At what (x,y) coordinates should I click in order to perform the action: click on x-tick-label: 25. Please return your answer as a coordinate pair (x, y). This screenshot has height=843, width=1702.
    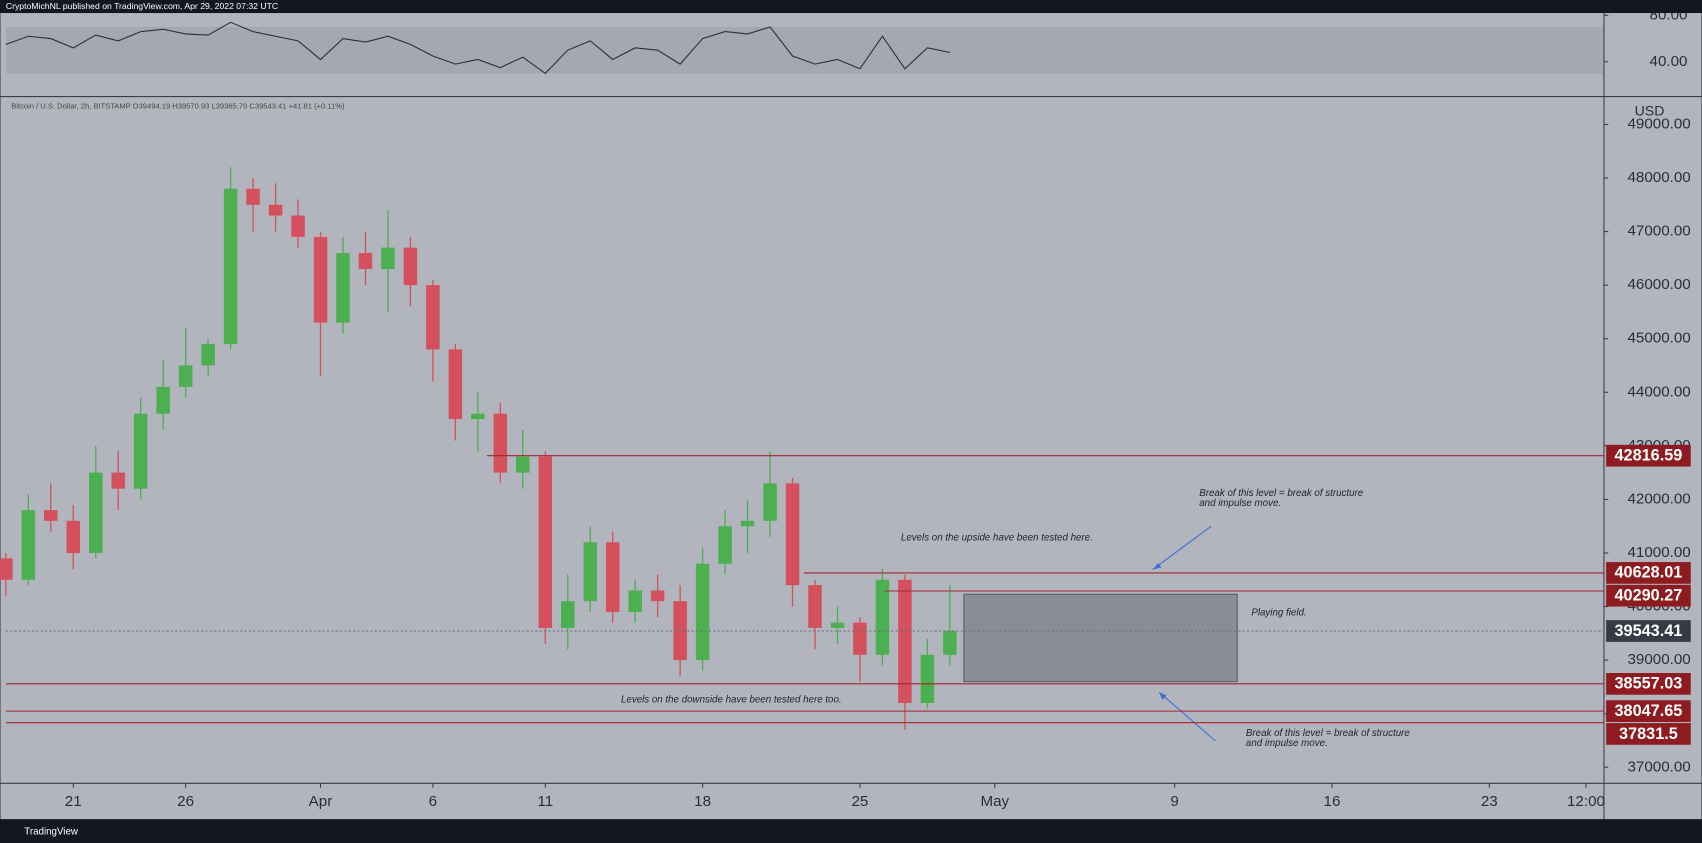
    Looking at the image, I should click on (860, 801).